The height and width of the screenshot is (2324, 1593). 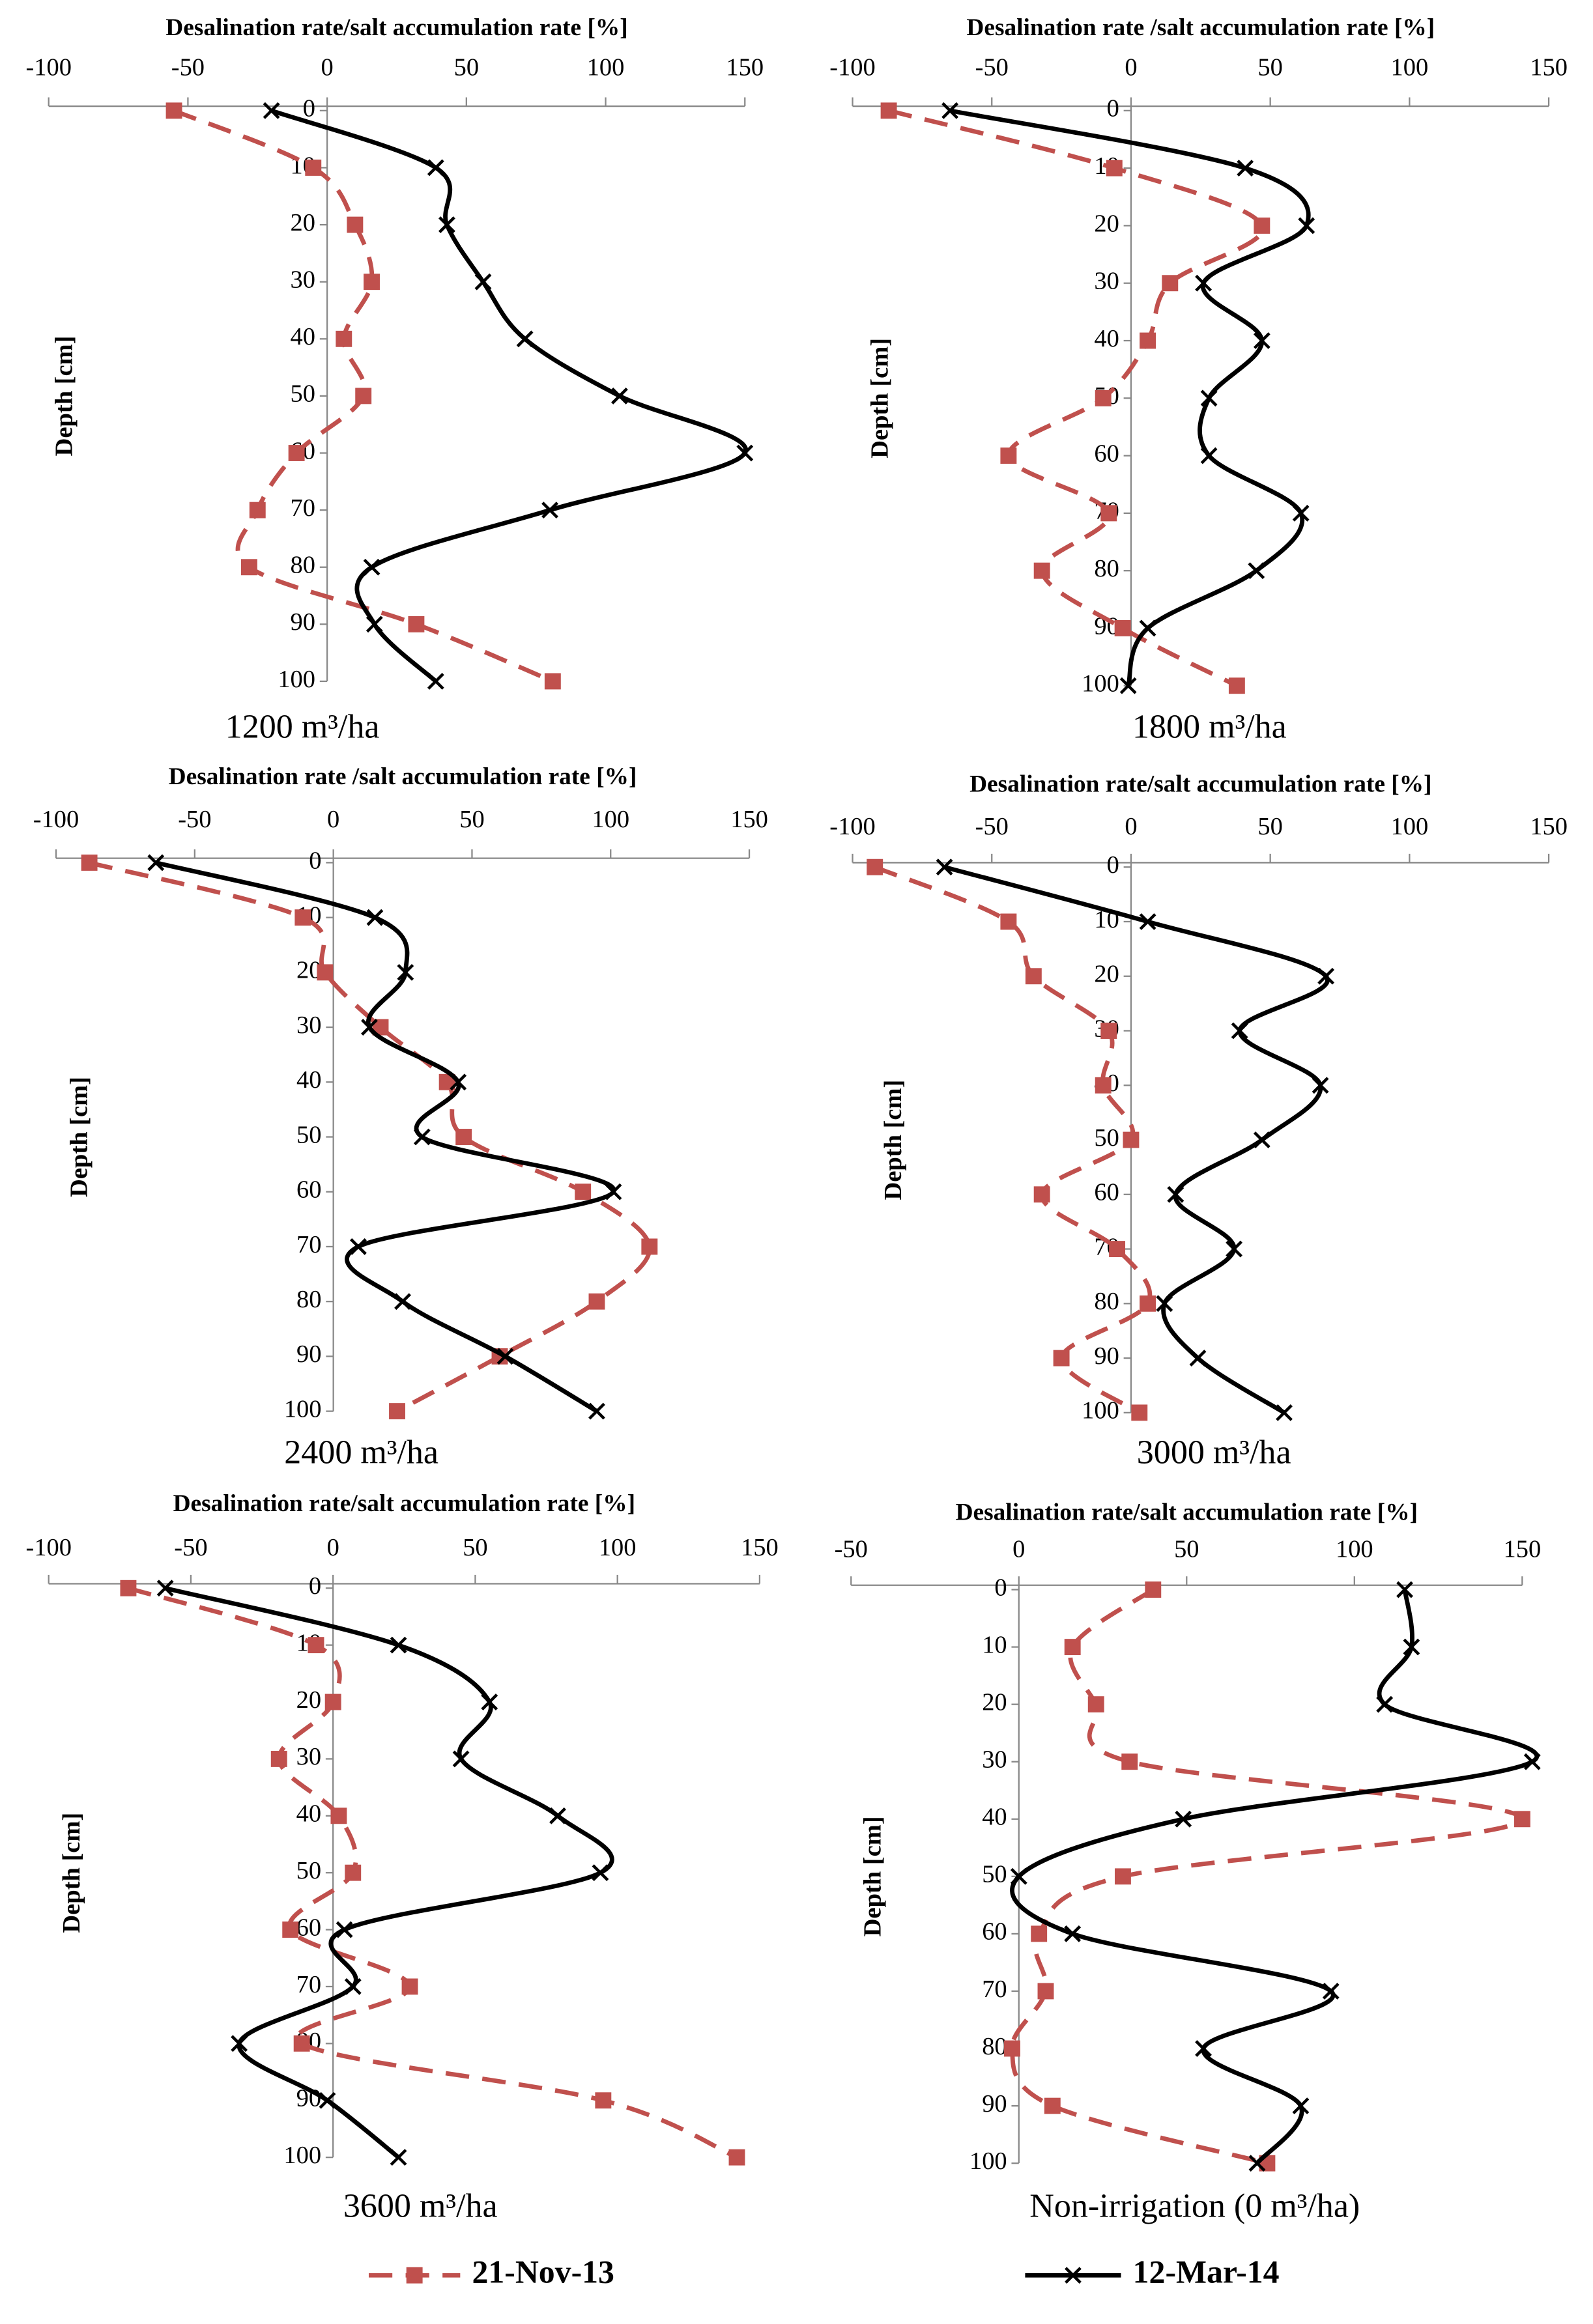 I want to click on y-tick-label: 60, so click(x=1106, y=454).